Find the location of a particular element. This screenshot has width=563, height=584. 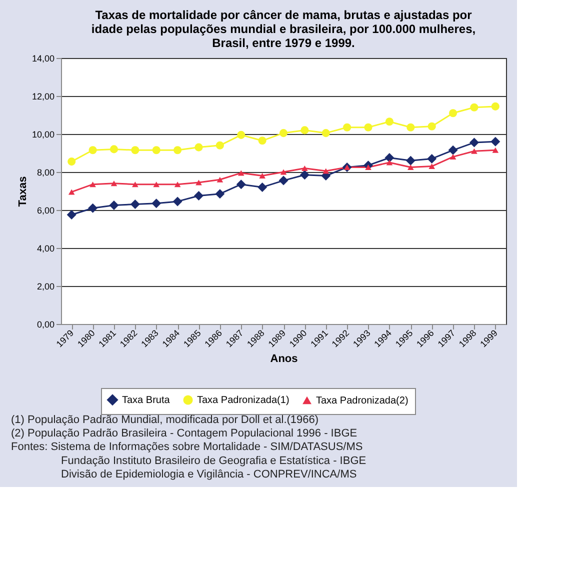

y-tick-label: 2,00 is located at coordinates (45, 287).